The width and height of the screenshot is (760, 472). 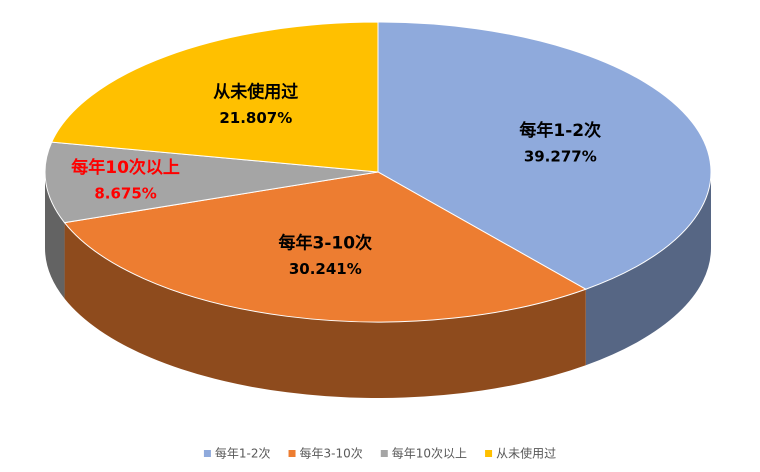 What do you see at coordinates (560, 157) in the screenshot?
I see `slice-value-label: 39.277%` at bounding box center [560, 157].